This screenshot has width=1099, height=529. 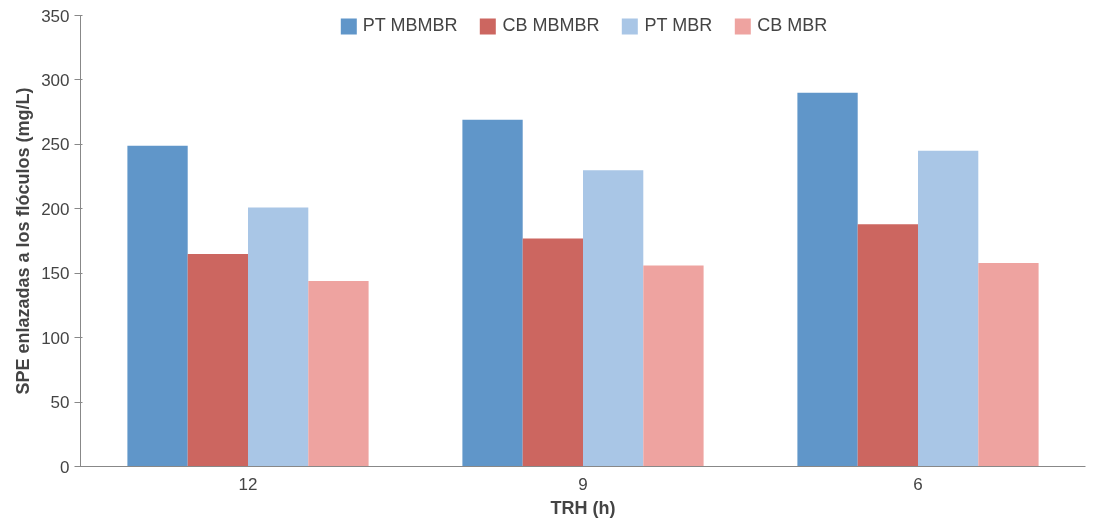 I want to click on y-tick-label: 150, so click(x=55, y=274).